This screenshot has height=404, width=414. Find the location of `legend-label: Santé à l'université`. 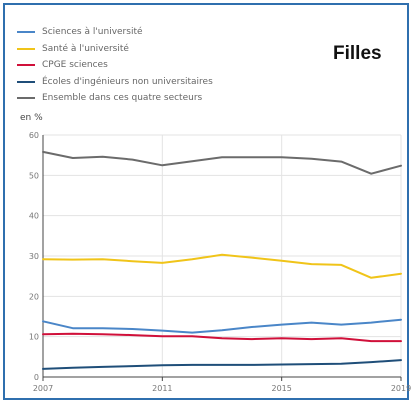

legend-label: Santé à l'université is located at coordinates (85, 48).